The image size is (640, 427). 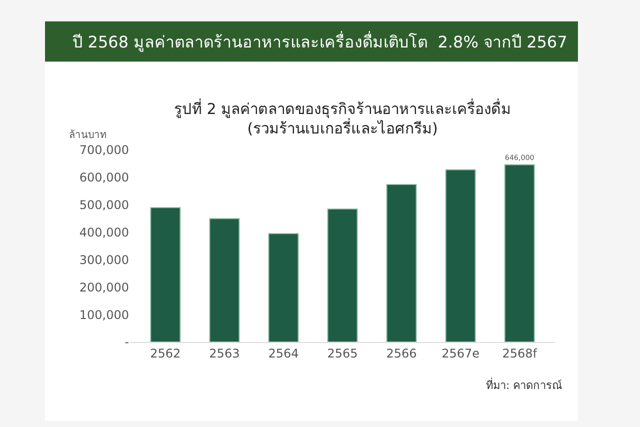 What do you see at coordinates (104, 177) in the screenshot?
I see `y-tick-label: 600,000` at bounding box center [104, 177].